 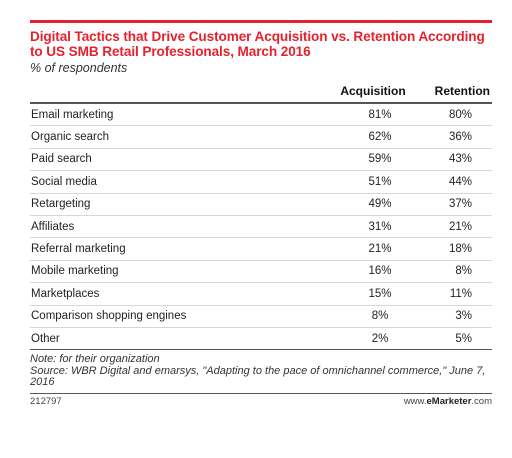 I want to click on brand-prefix: www., so click(x=415, y=401).